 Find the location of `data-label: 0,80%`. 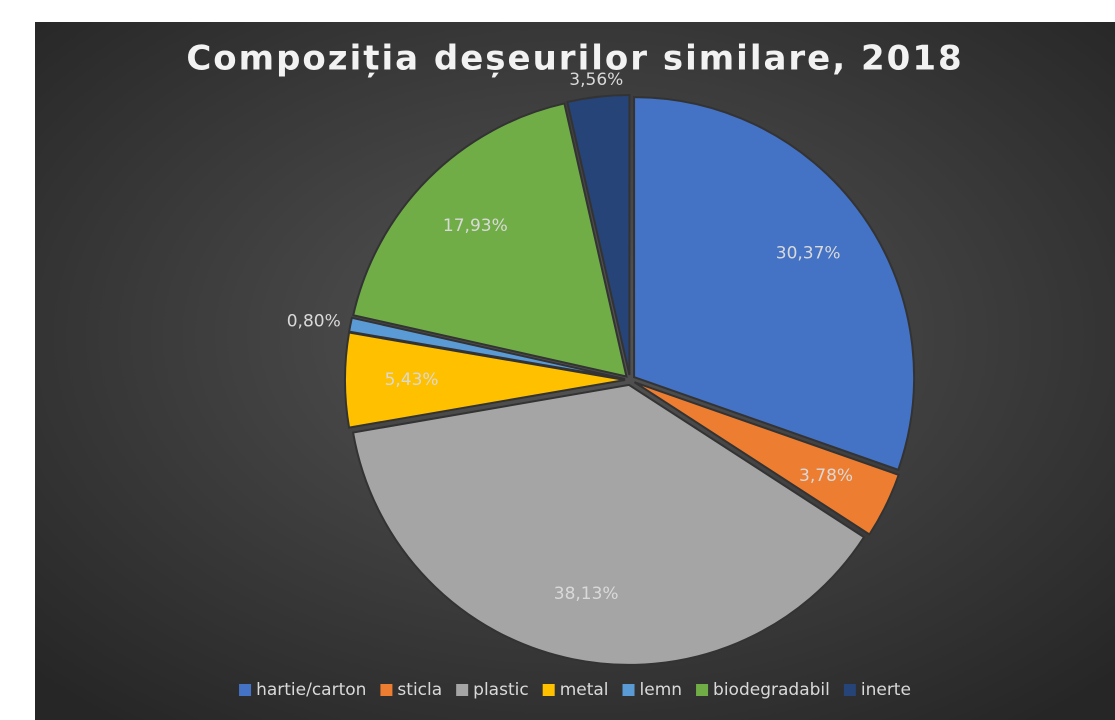

data-label: 0,80% is located at coordinates (314, 321).